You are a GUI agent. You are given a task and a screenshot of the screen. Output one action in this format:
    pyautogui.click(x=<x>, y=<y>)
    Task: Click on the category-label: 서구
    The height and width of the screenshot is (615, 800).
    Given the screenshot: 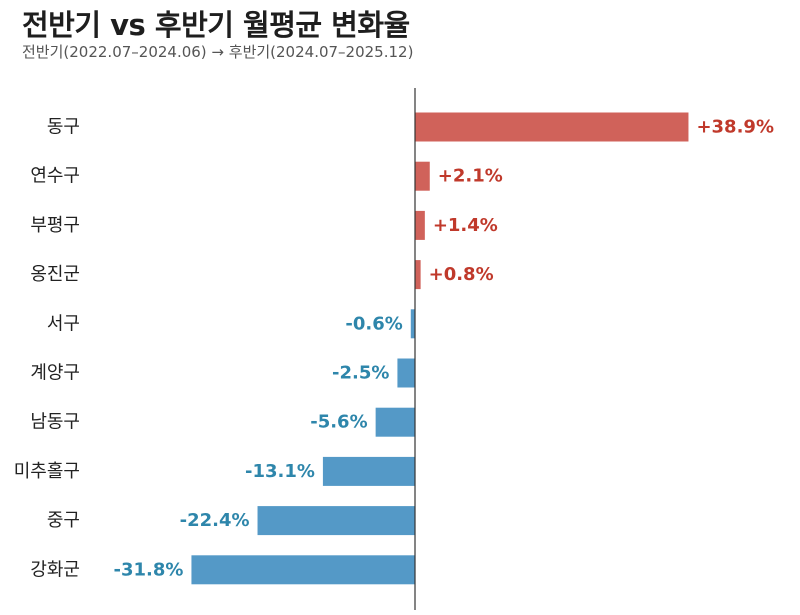 What is the action you would take?
    pyautogui.click(x=63, y=323)
    